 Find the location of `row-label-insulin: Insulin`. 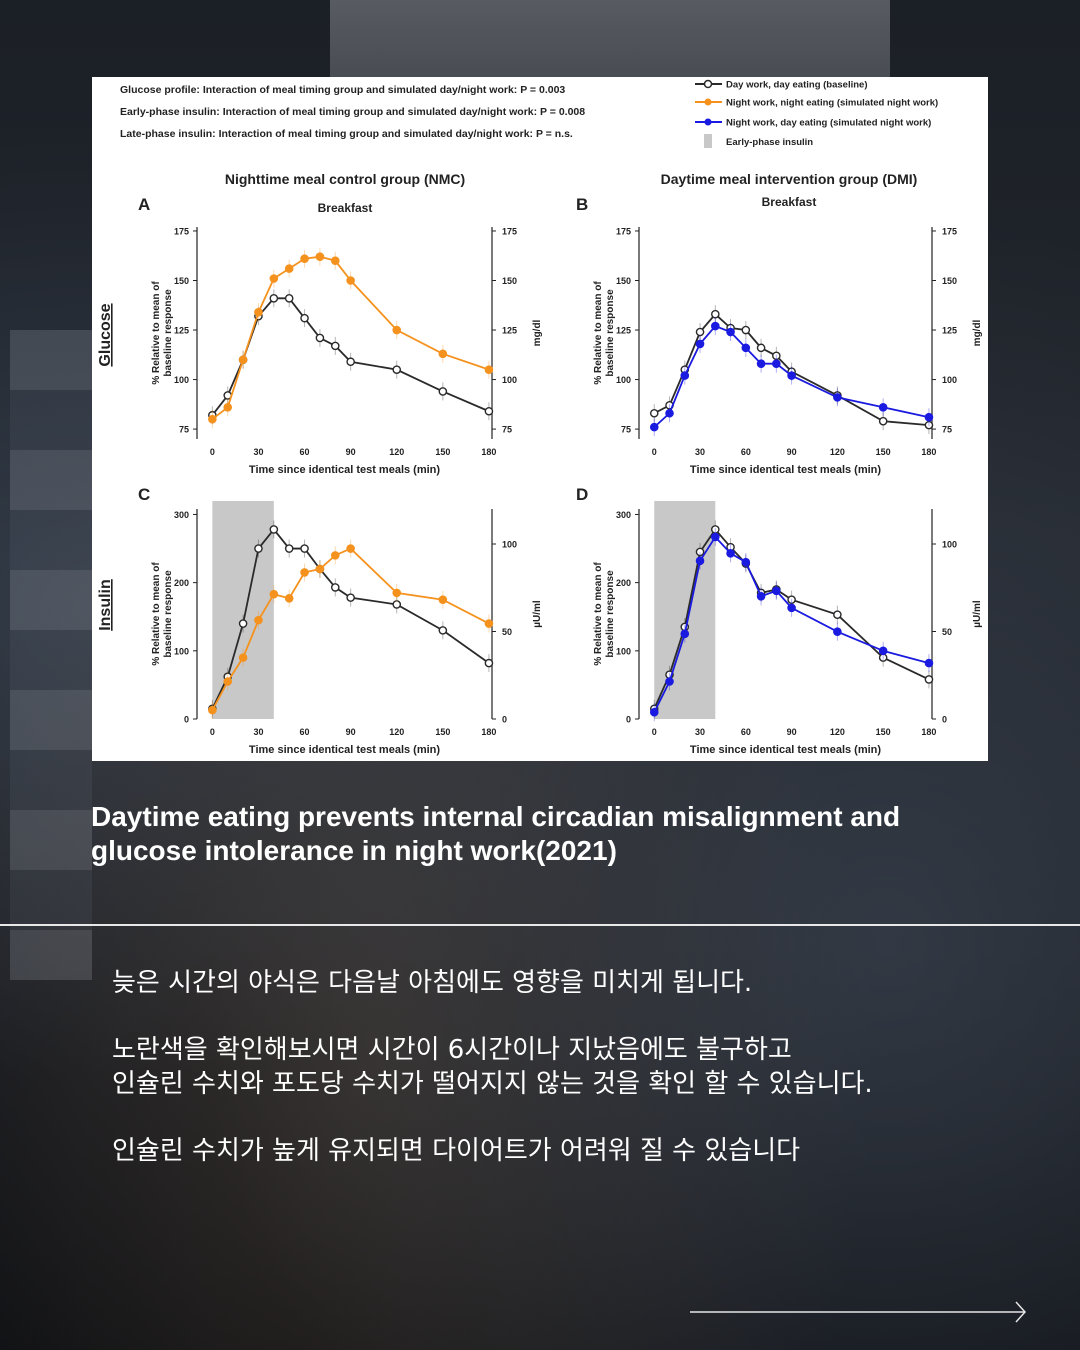

row-label-insulin: Insulin is located at coordinates (105, 605).